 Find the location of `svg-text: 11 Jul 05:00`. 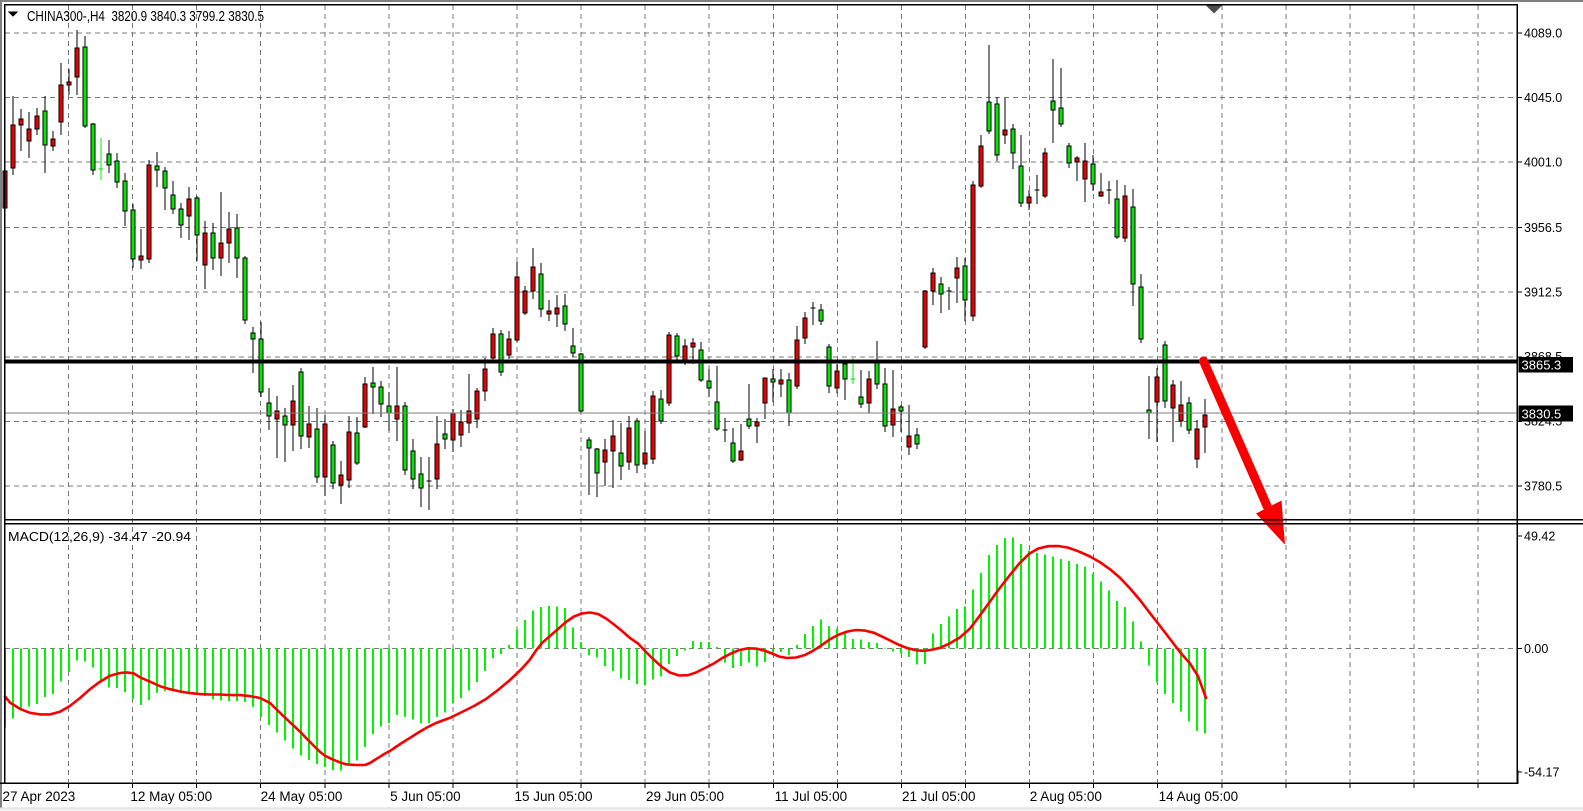

svg-text: 11 Jul 05:00 is located at coordinates (811, 796).